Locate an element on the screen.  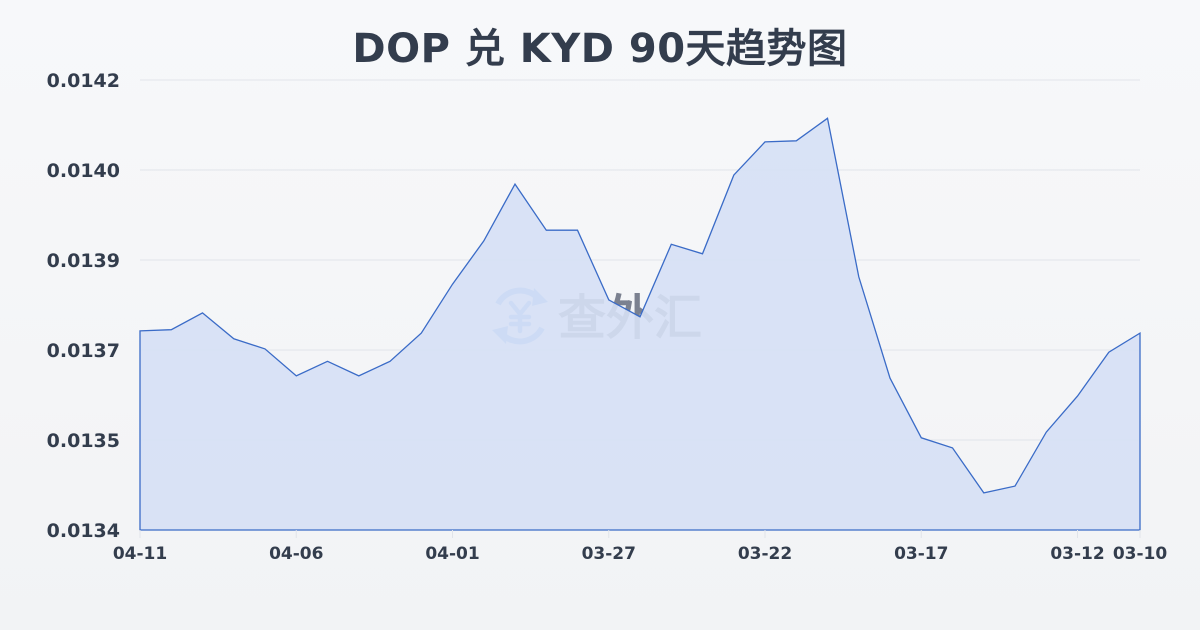
x-tick-label: 03-27 is located at coordinates (609, 554).